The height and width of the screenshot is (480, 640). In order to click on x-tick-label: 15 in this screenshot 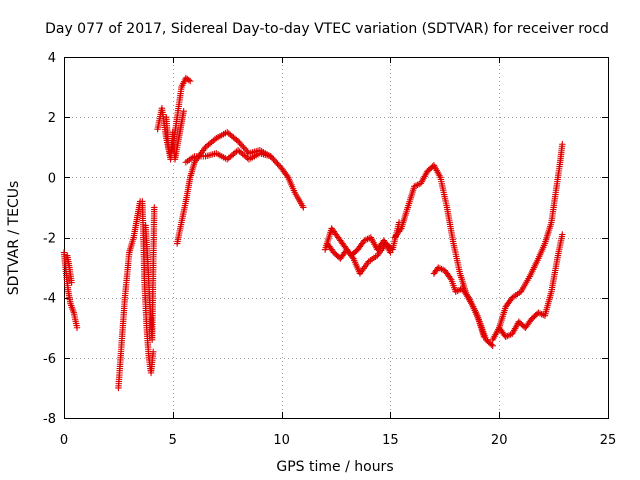, I will do `click(390, 440)`.